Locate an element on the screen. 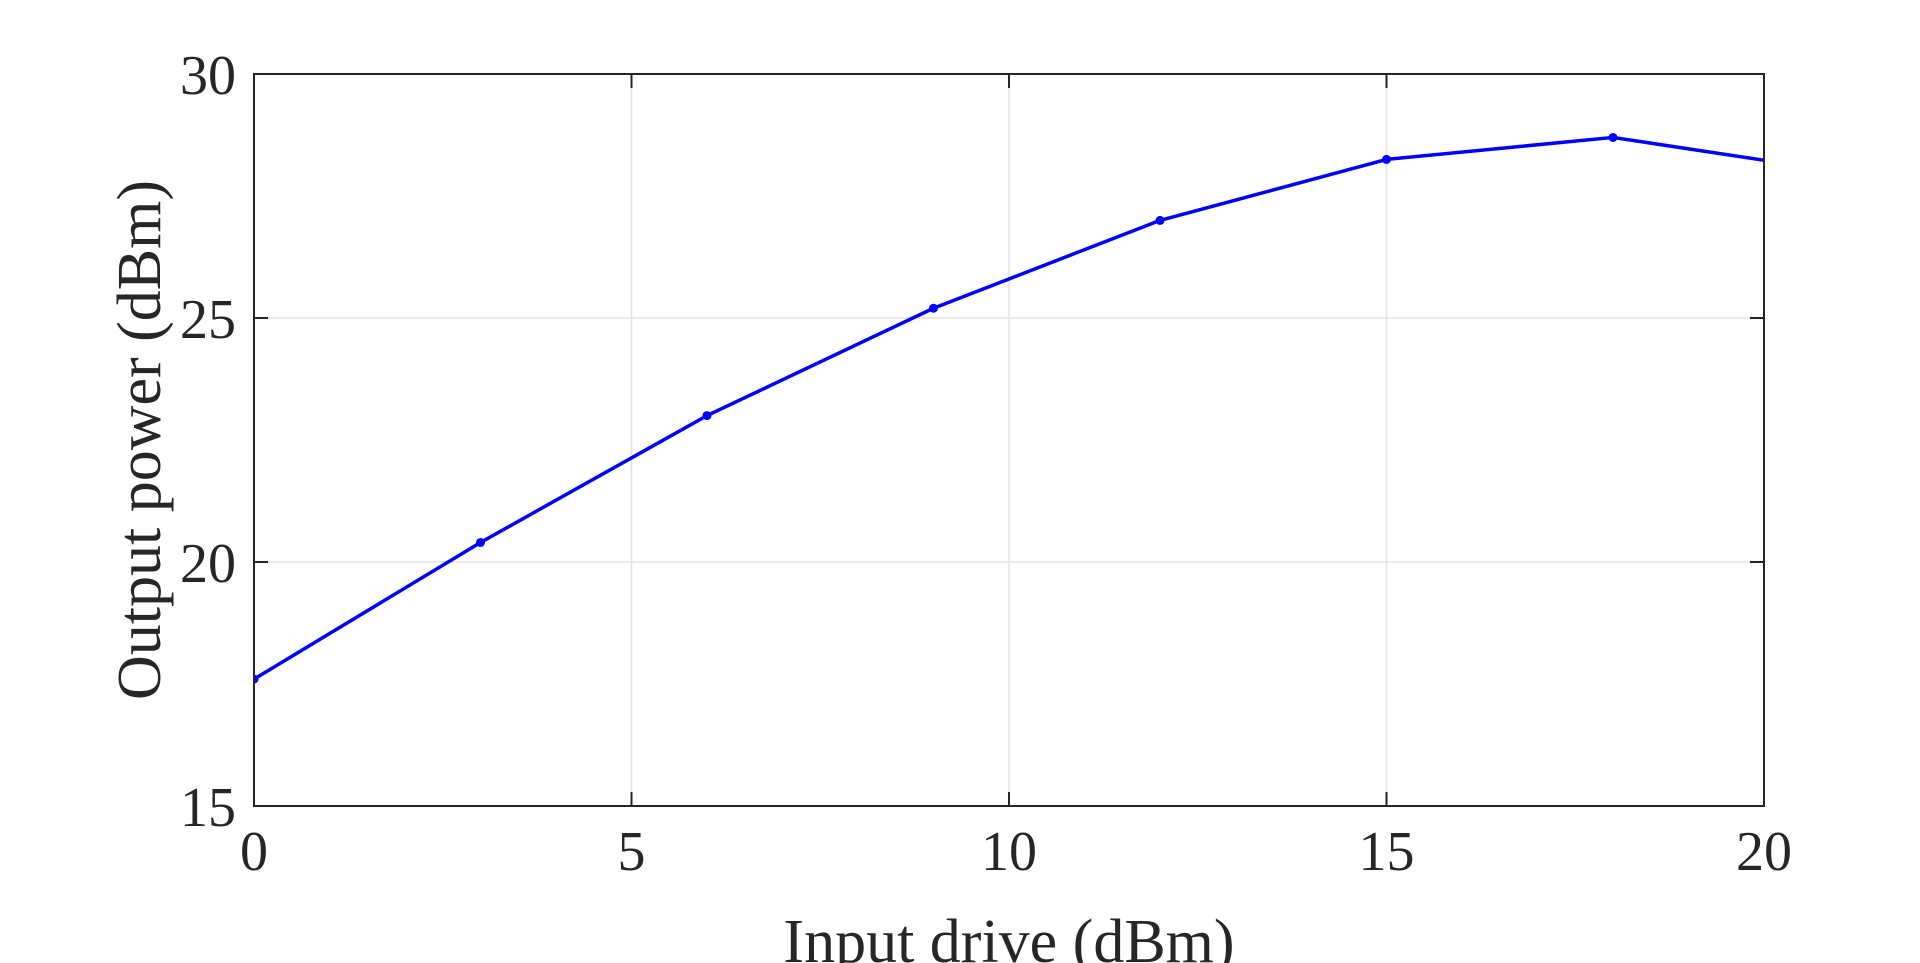 This screenshot has width=1920, height=963. y-axis-title: Output power (dBm) is located at coordinates (140, 440).